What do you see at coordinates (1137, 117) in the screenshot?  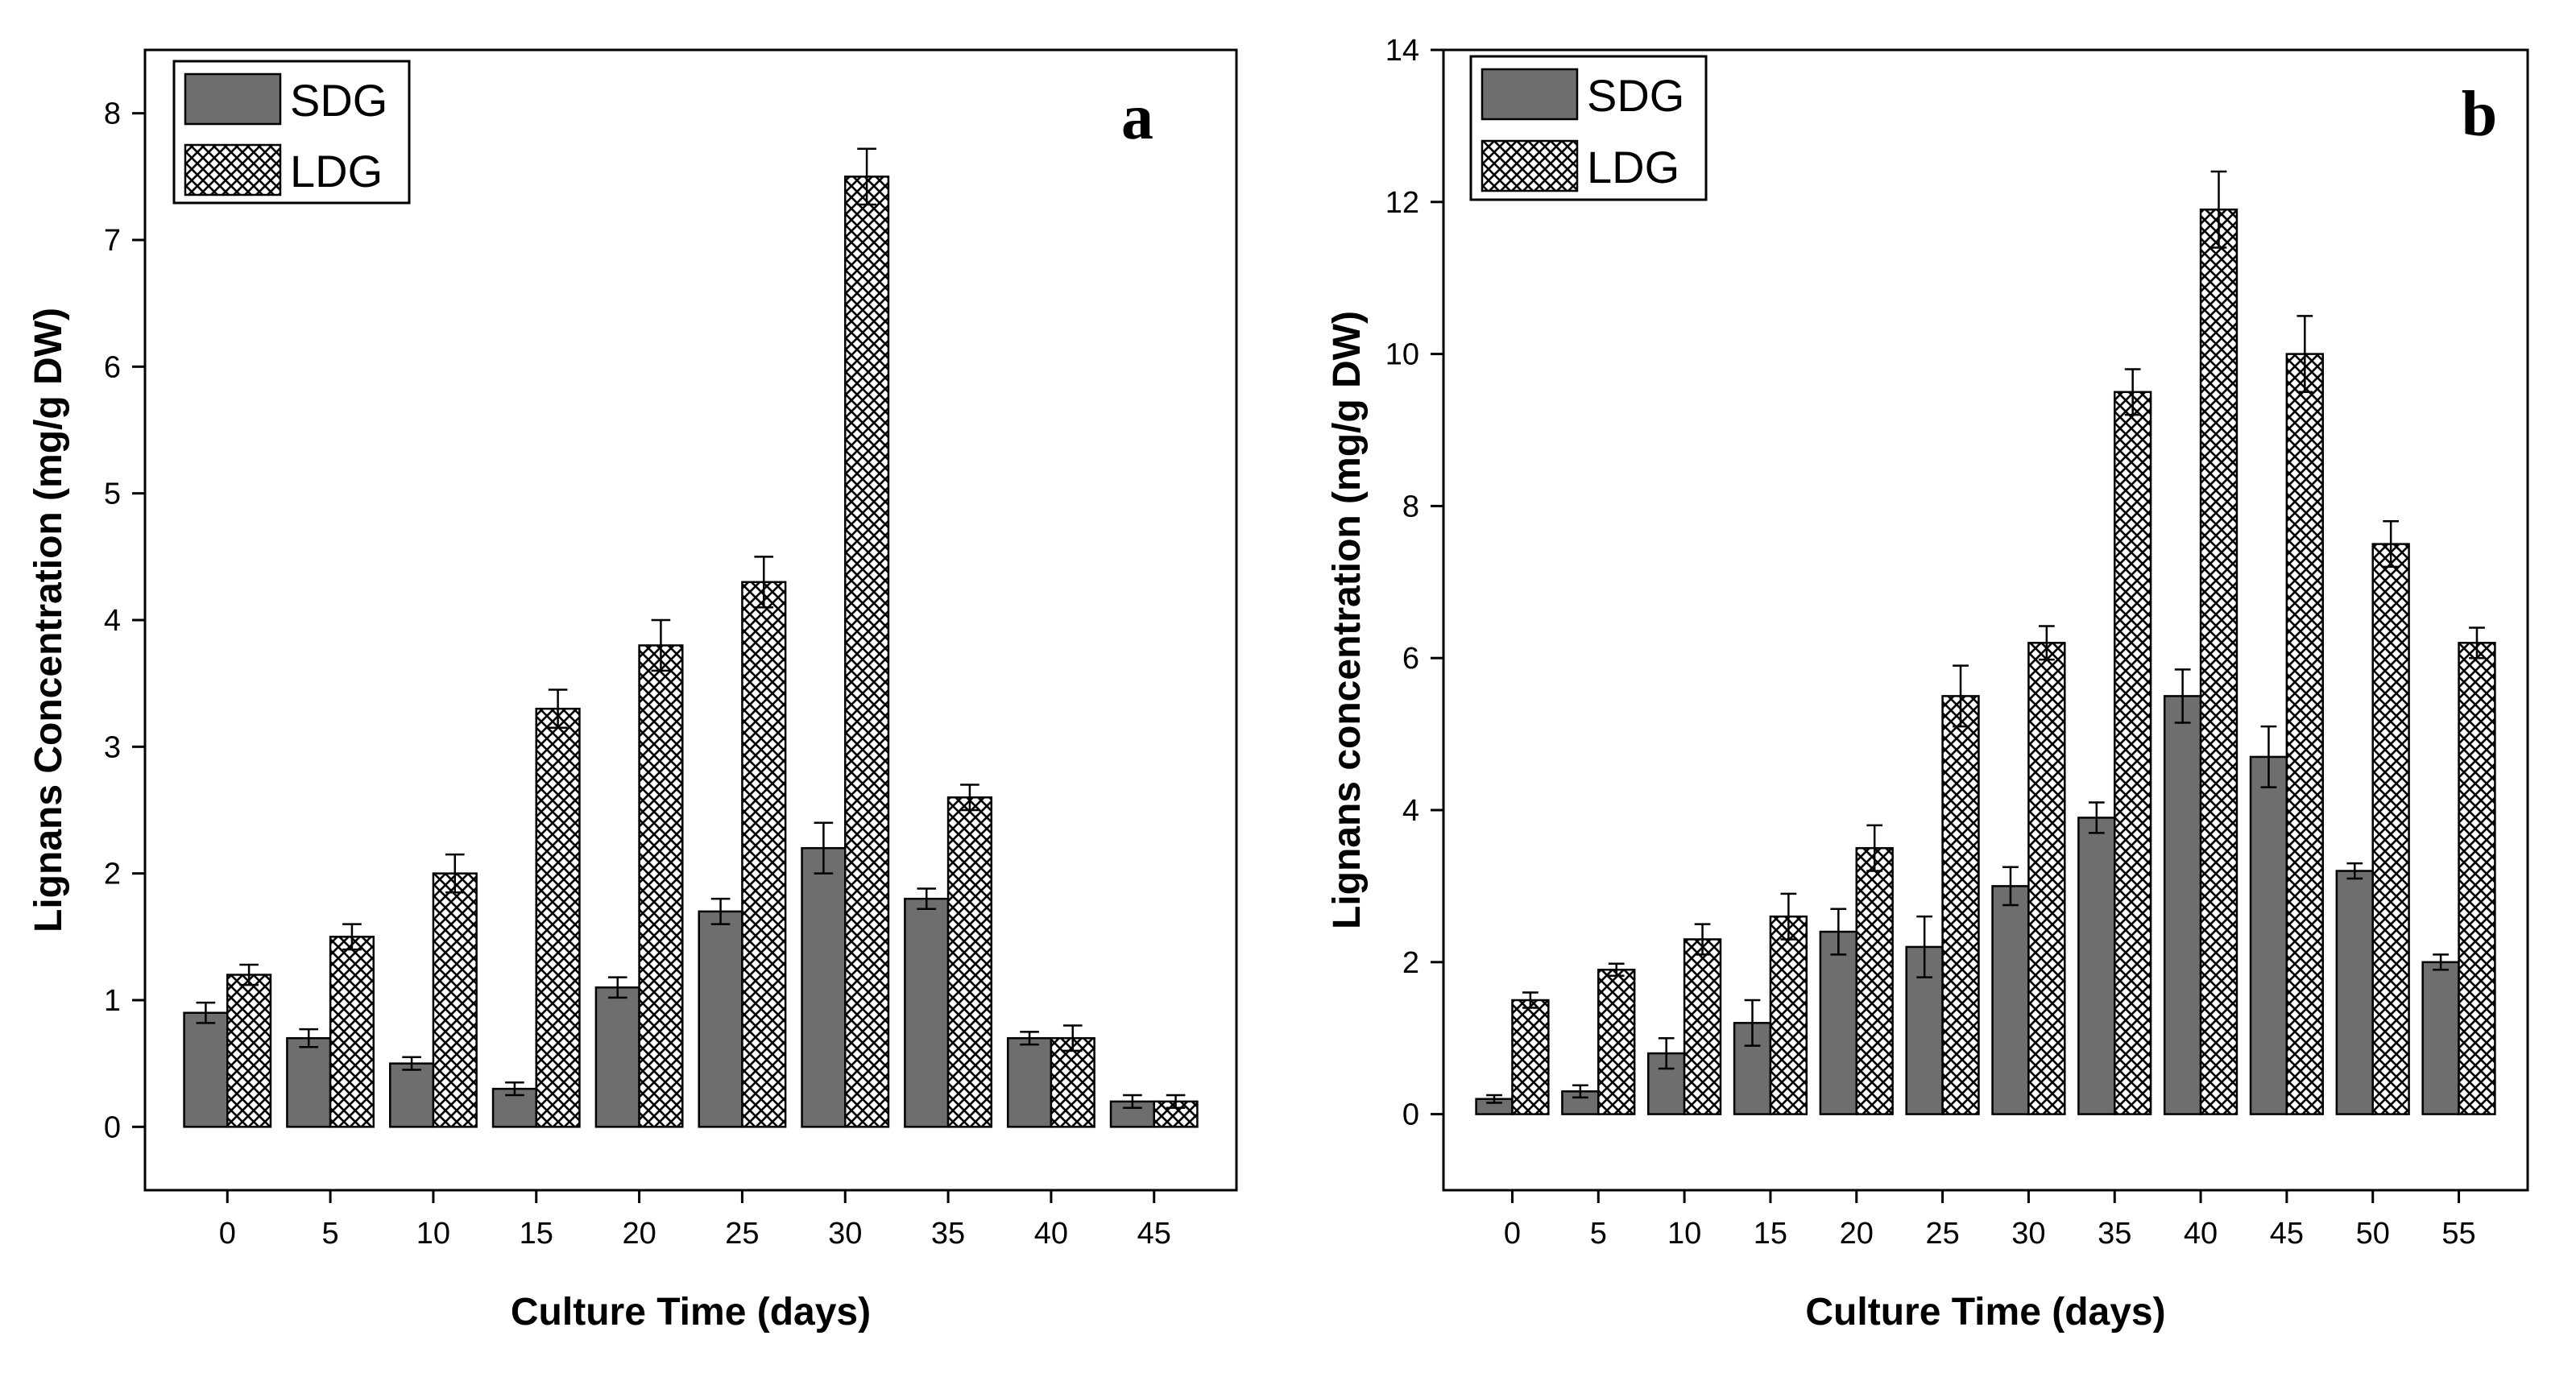 I see `panel-label: a` at bounding box center [1137, 117].